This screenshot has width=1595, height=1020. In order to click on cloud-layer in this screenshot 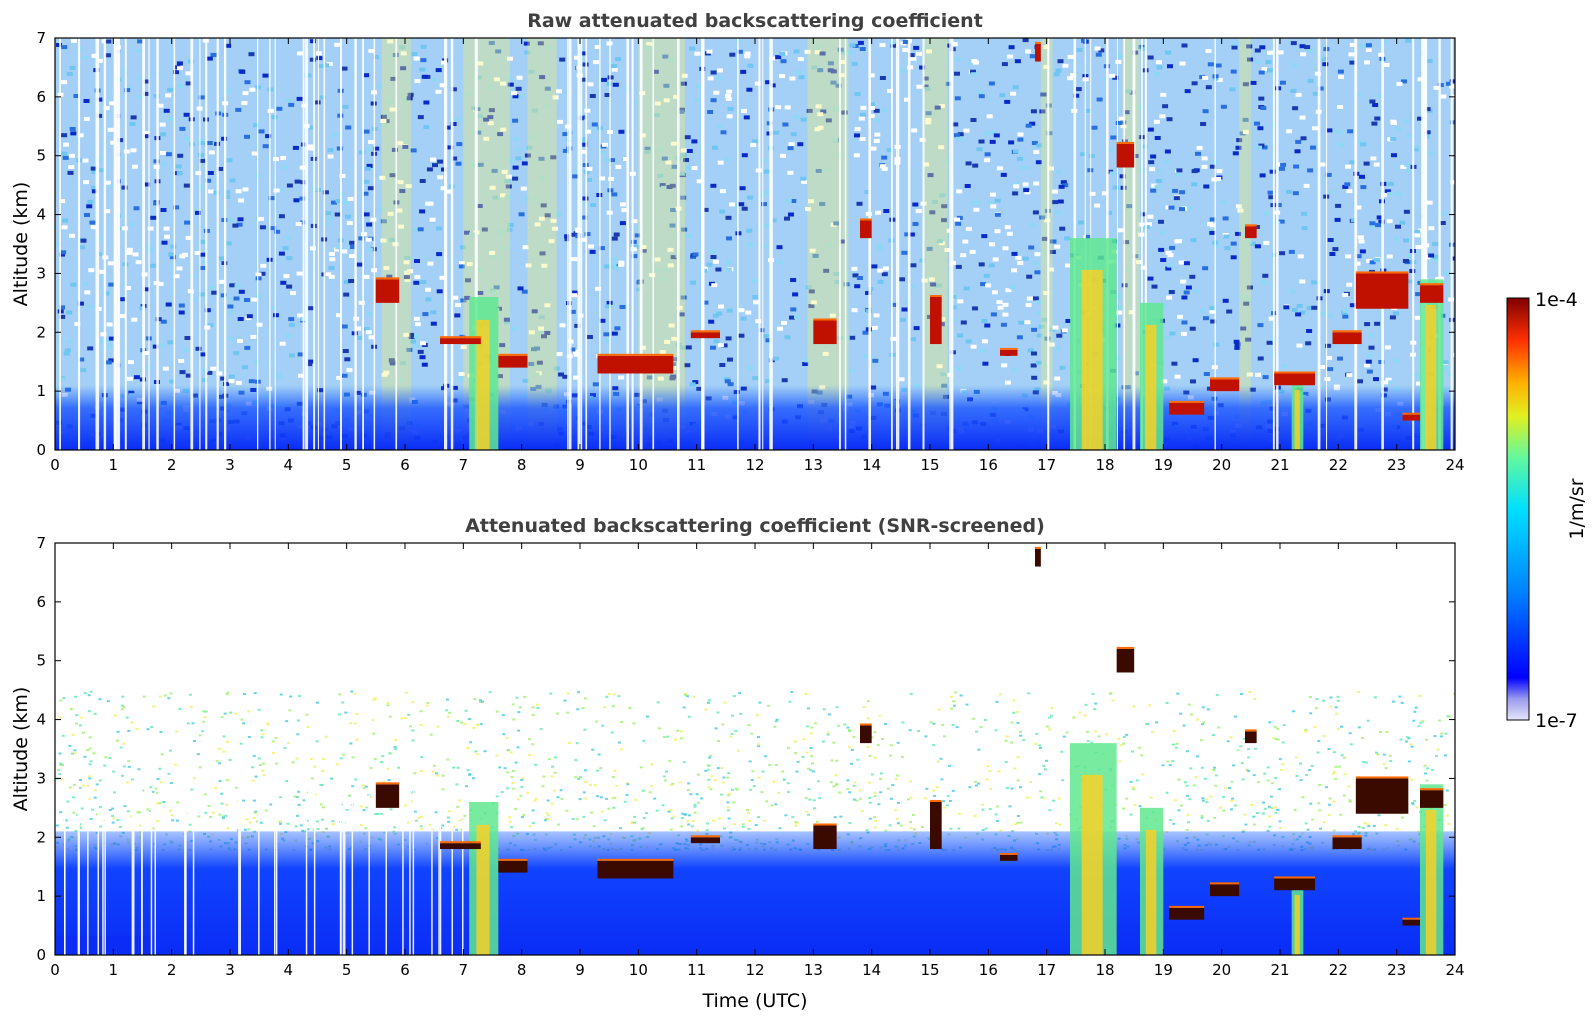, I will do `click(866, 229)`.